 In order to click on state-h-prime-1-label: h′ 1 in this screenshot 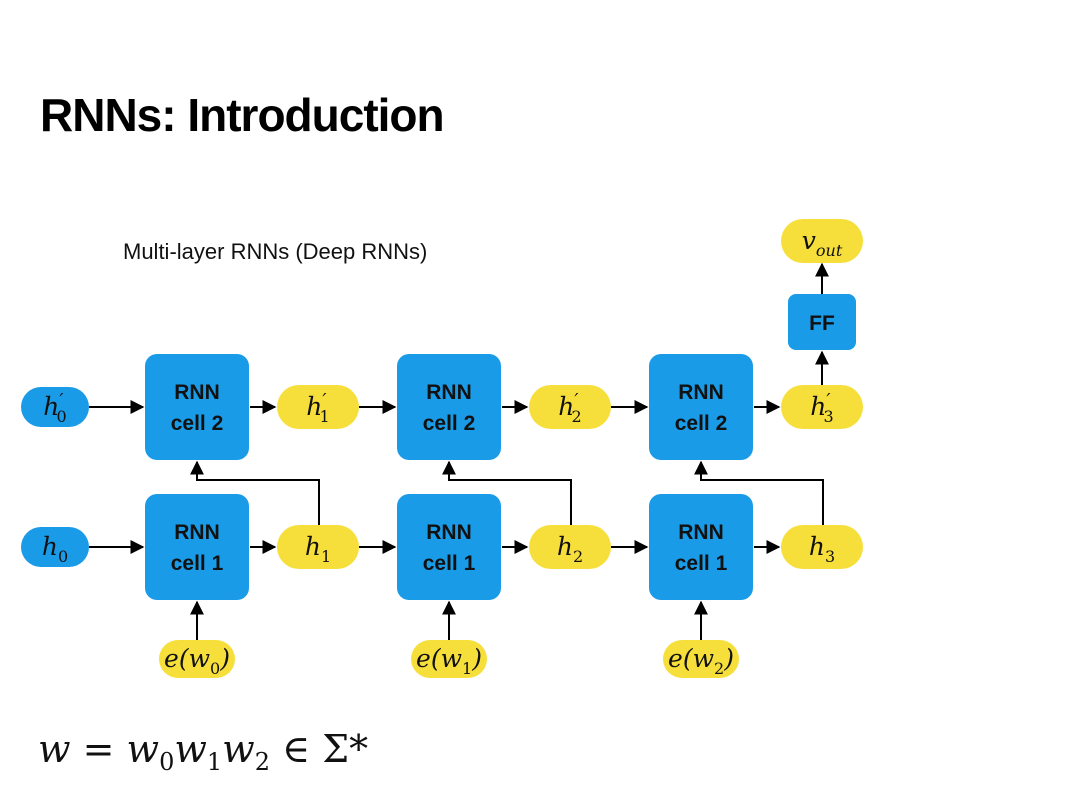, I will do `click(317, 408)`.